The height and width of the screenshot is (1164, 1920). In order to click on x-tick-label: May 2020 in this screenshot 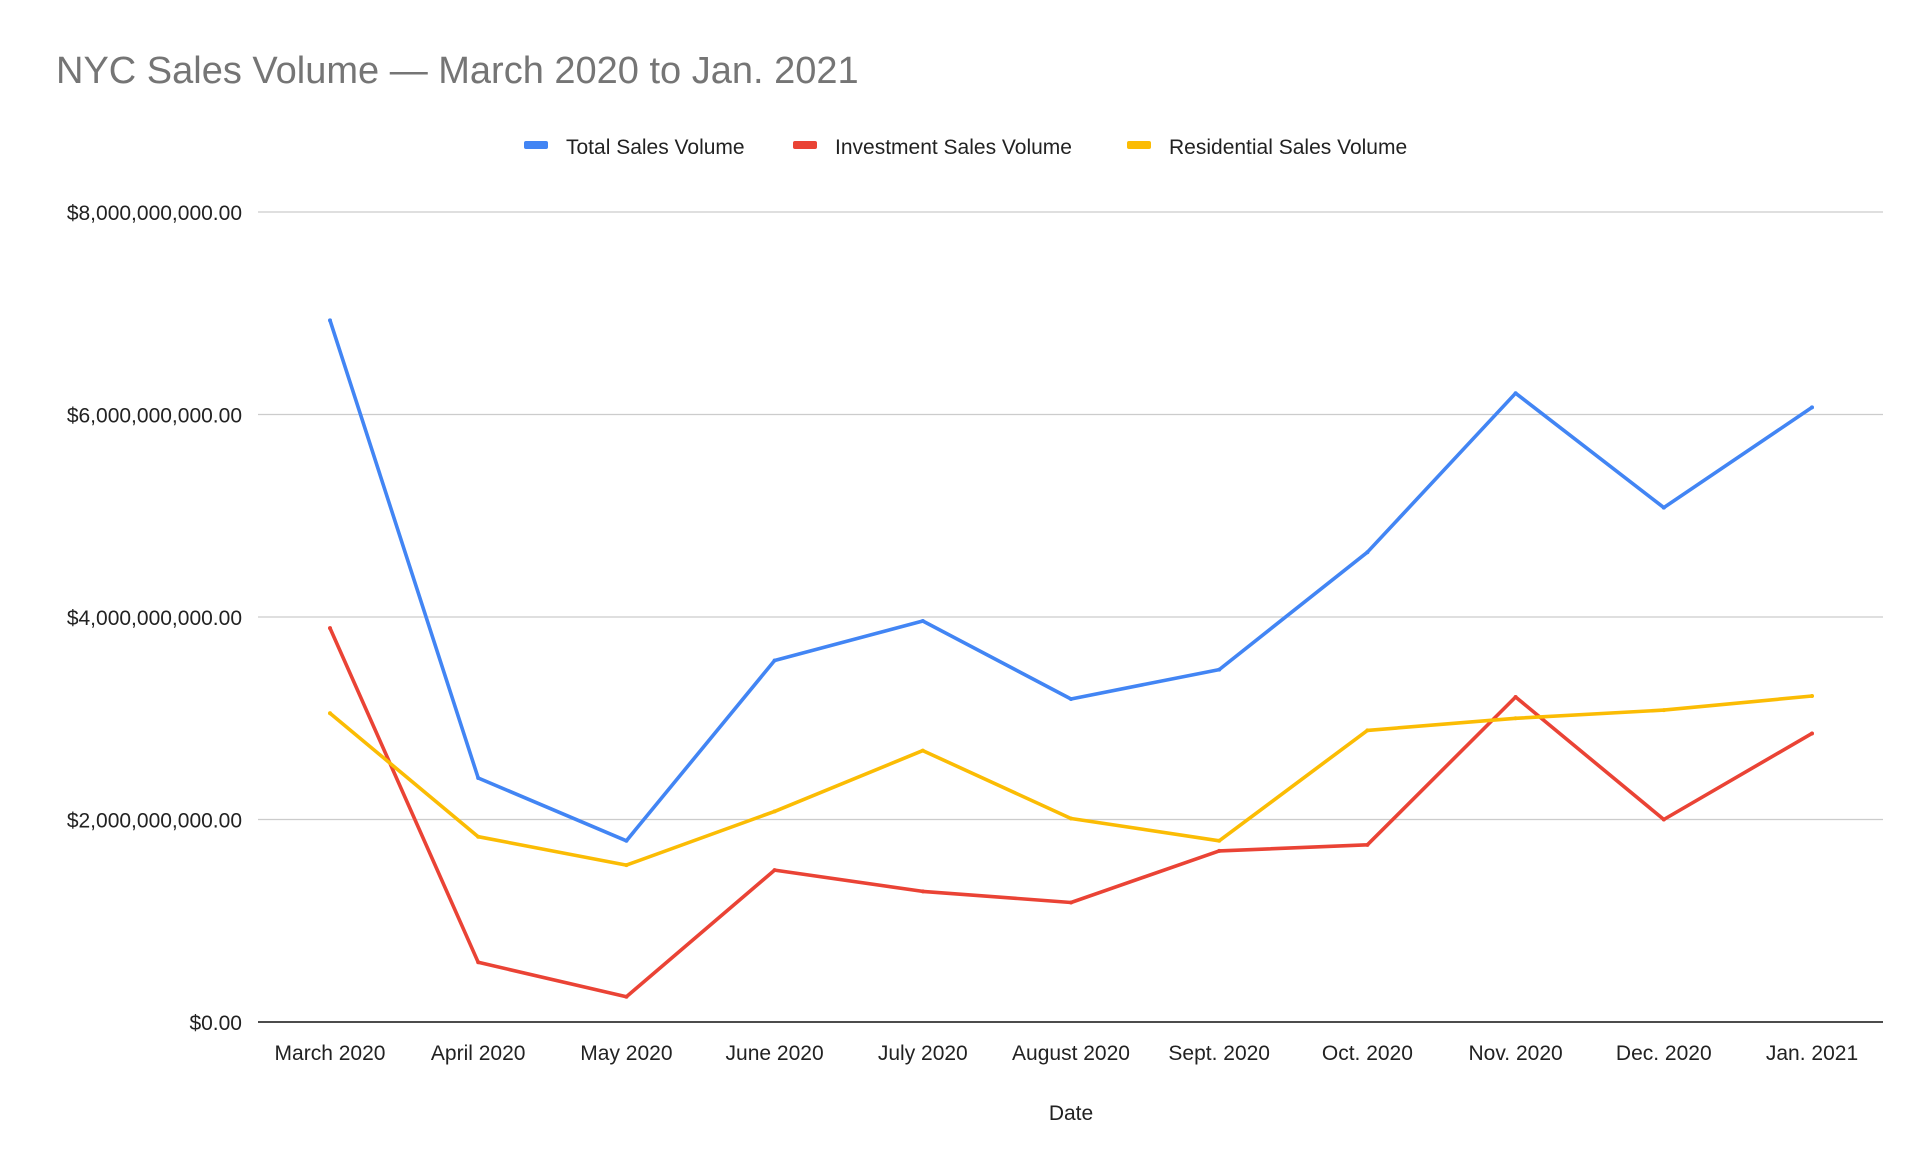, I will do `click(626, 1053)`.